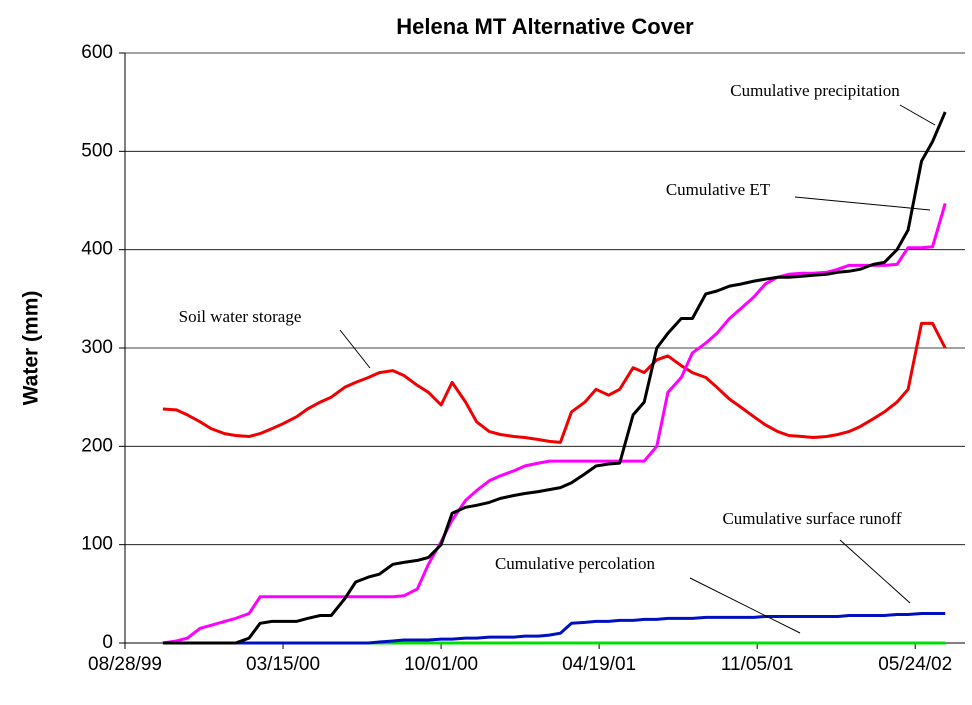 This screenshot has height=705, width=972. I want to click on annotation: Cumulative ET, so click(718, 189).